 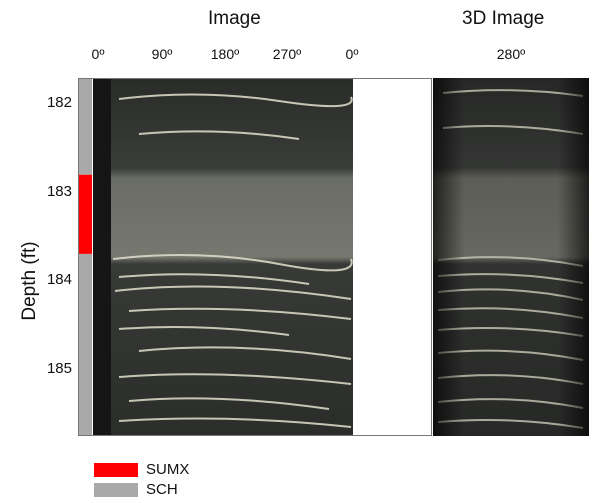 I want to click on legend-label-sumx: SUMX, so click(x=168, y=469).